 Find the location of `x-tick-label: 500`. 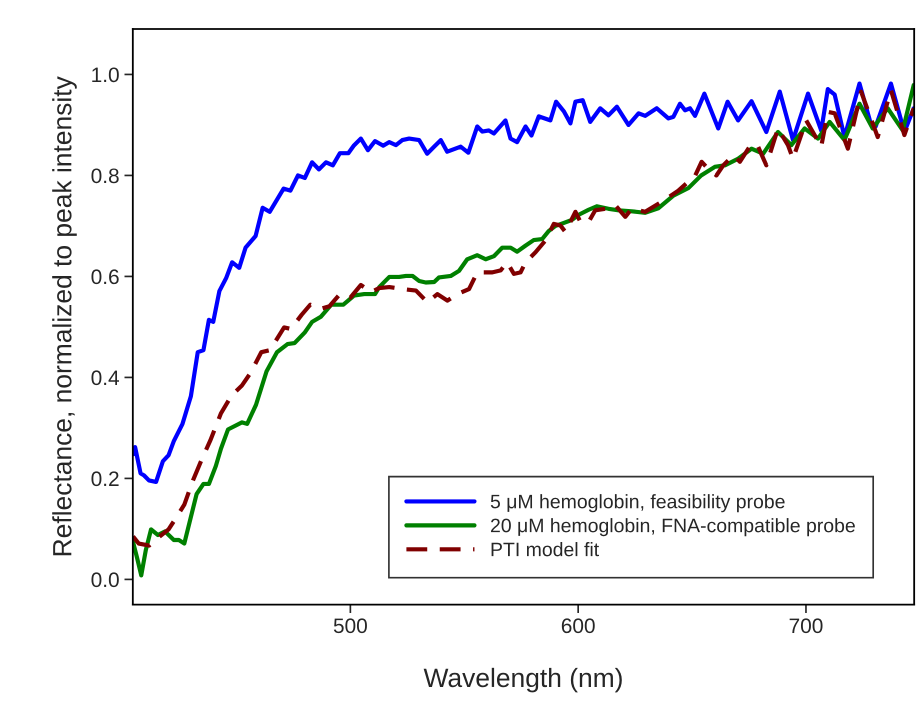

x-tick-label: 500 is located at coordinates (350, 626).